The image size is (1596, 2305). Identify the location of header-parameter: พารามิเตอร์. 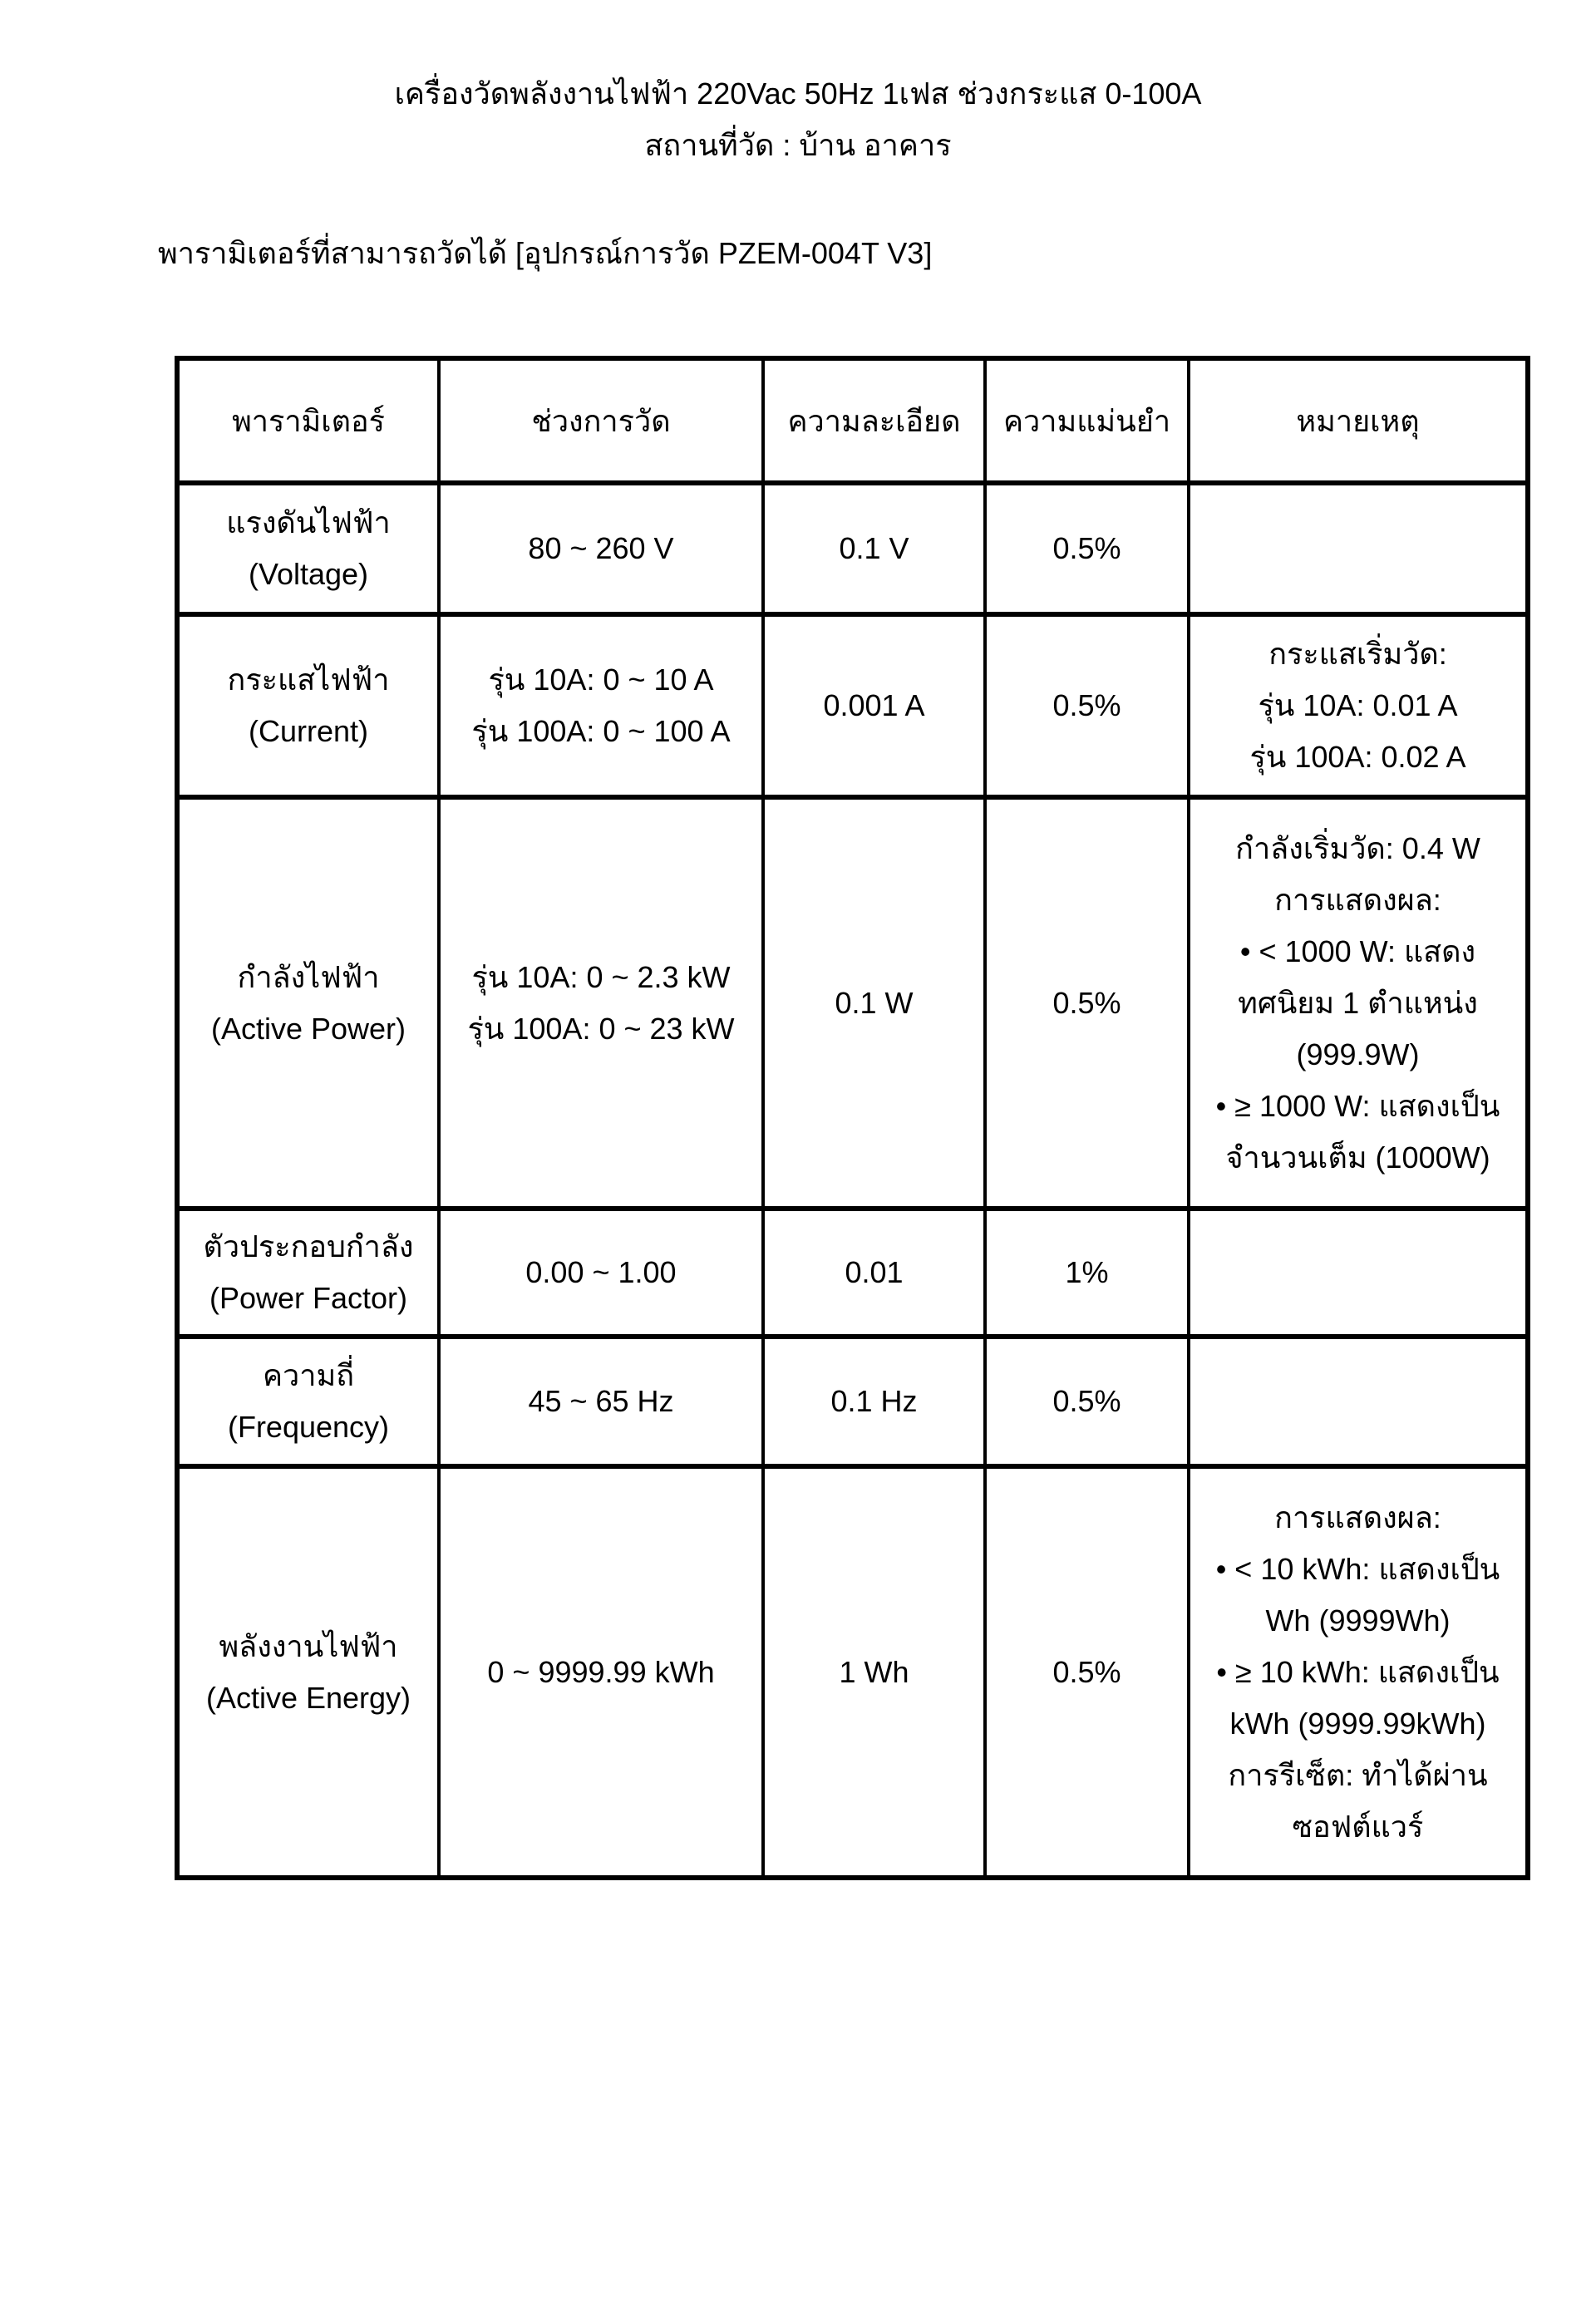
(308, 421).